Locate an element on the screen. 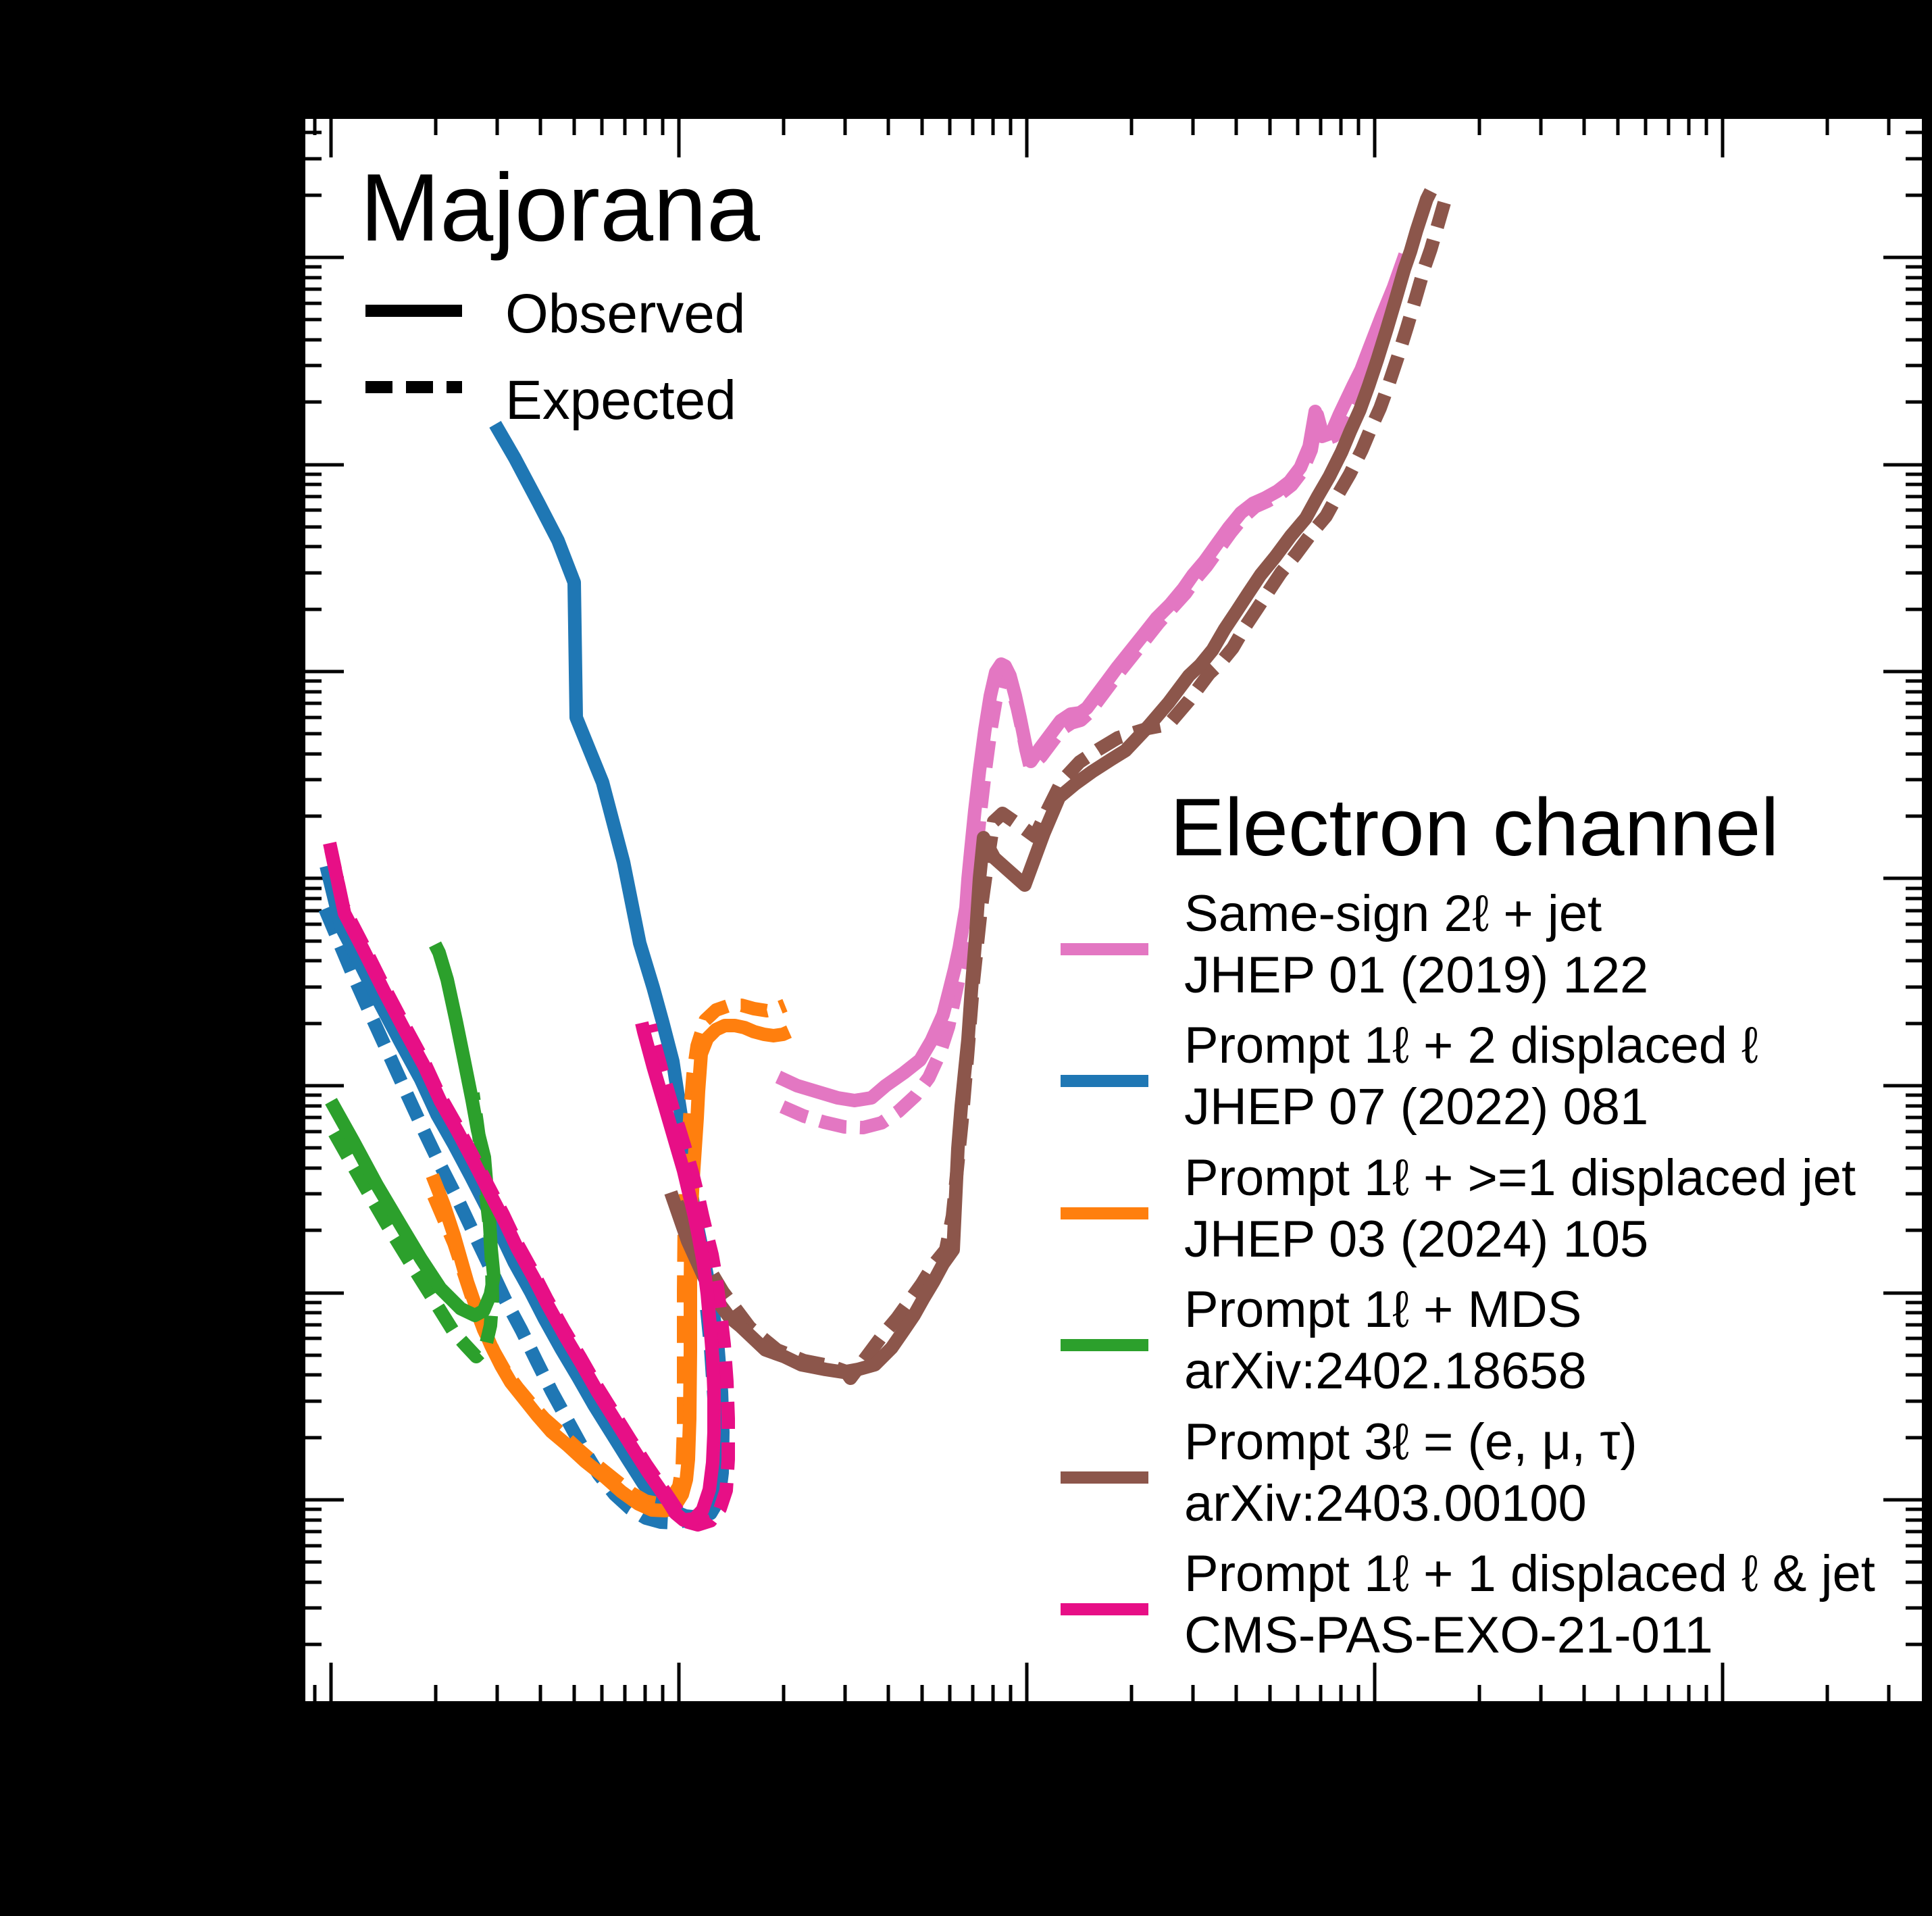  svg-text: Prompt 1ℓ + 2 displaced ℓ is located at coordinates (1471, 1045).